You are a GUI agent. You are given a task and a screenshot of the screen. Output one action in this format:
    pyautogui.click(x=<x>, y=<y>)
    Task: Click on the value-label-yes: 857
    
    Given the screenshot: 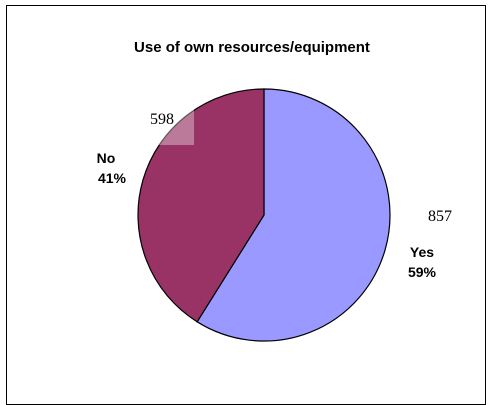 What is the action you would take?
    pyautogui.click(x=440, y=216)
    